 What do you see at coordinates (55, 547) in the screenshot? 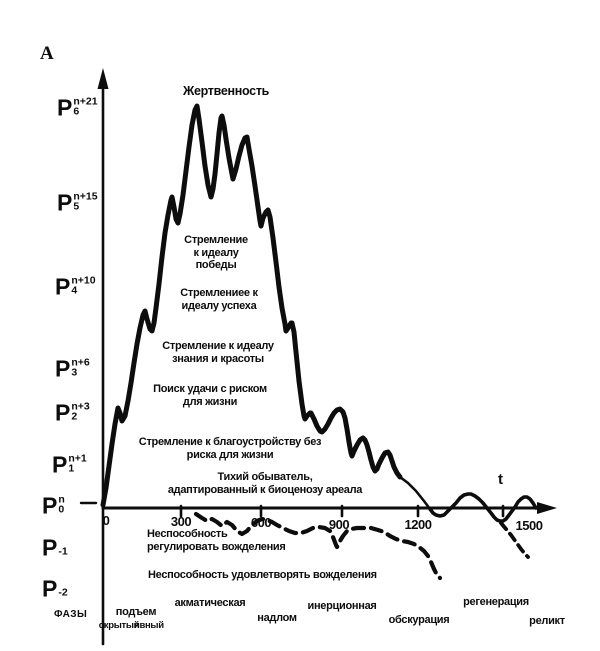
I see `y-axis-label-P-1: P -1` at bounding box center [55, 547].